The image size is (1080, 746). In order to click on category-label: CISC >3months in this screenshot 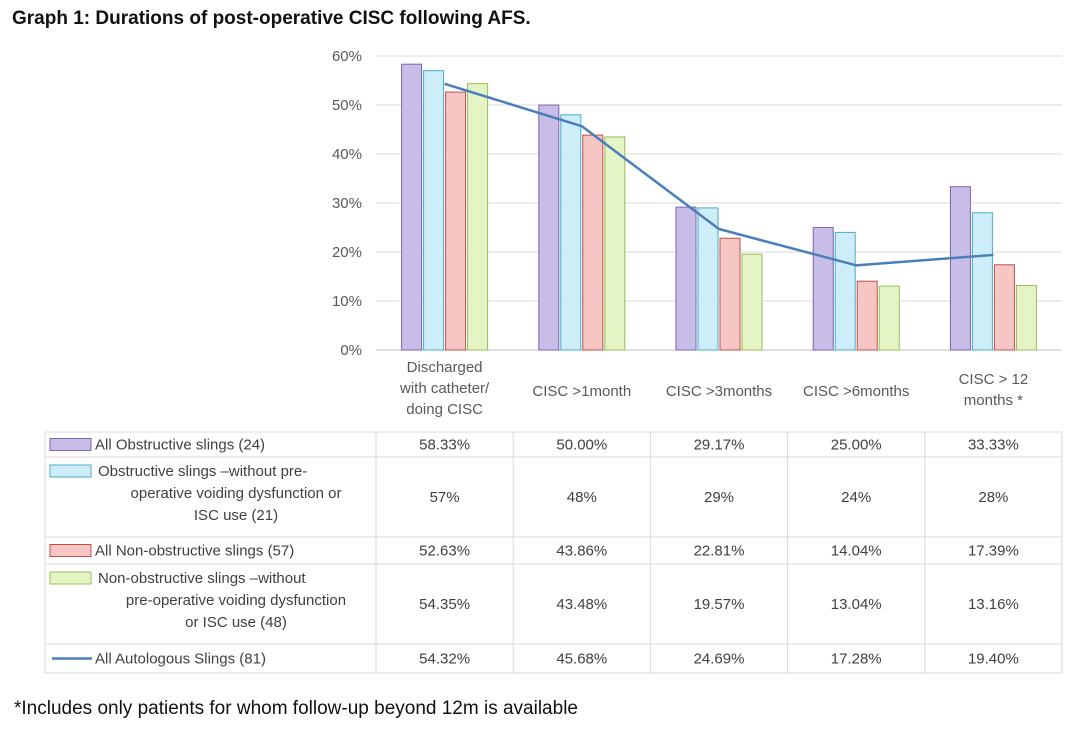, I will do `click(719, 391)`.